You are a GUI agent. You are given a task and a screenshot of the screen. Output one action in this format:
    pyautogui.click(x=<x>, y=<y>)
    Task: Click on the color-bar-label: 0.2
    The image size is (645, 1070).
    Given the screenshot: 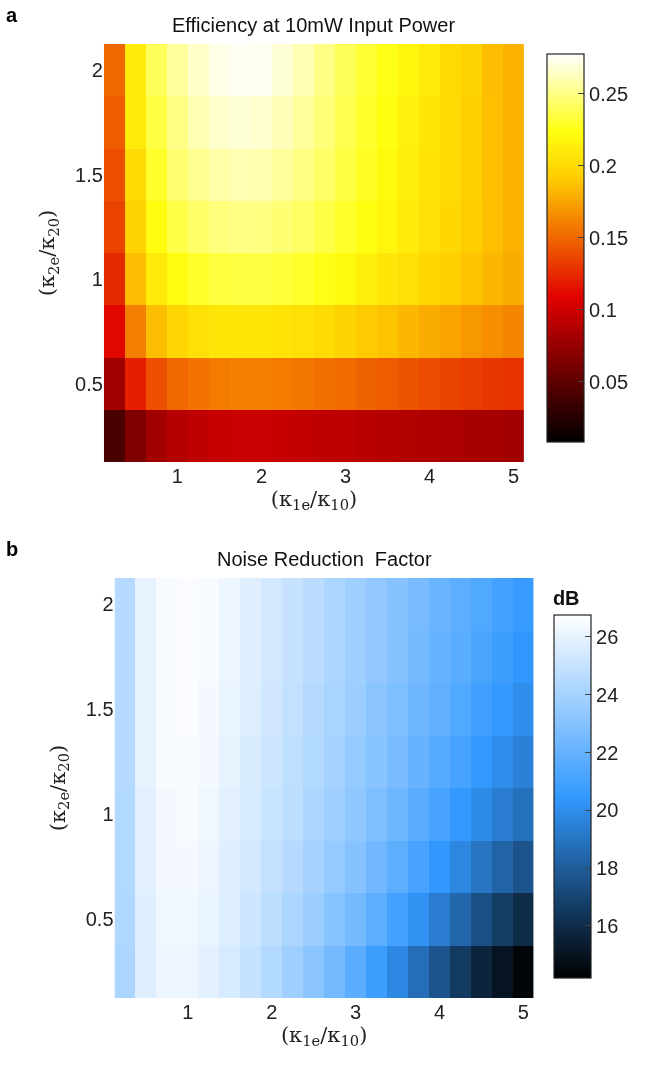 What is the action you would take?
    pyautogui.click(x=603, y=165)
    